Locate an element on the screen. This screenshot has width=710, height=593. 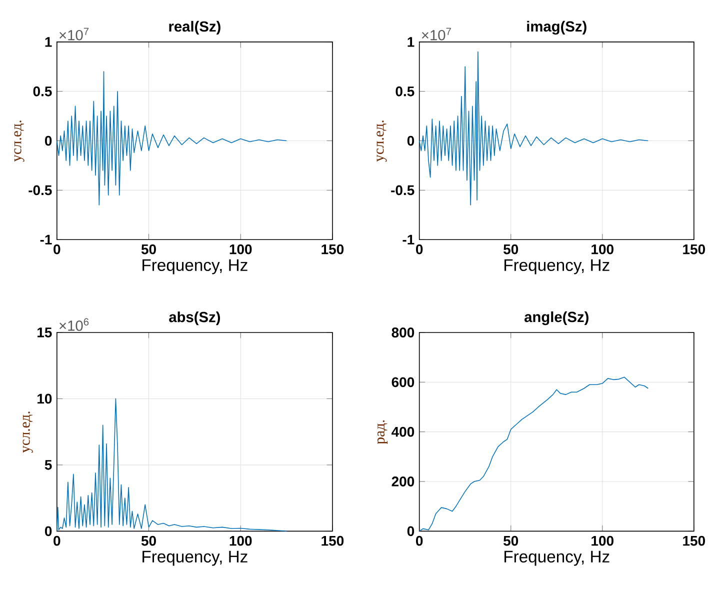
y-tick-label: 10 is located at coordinates (45, 399).